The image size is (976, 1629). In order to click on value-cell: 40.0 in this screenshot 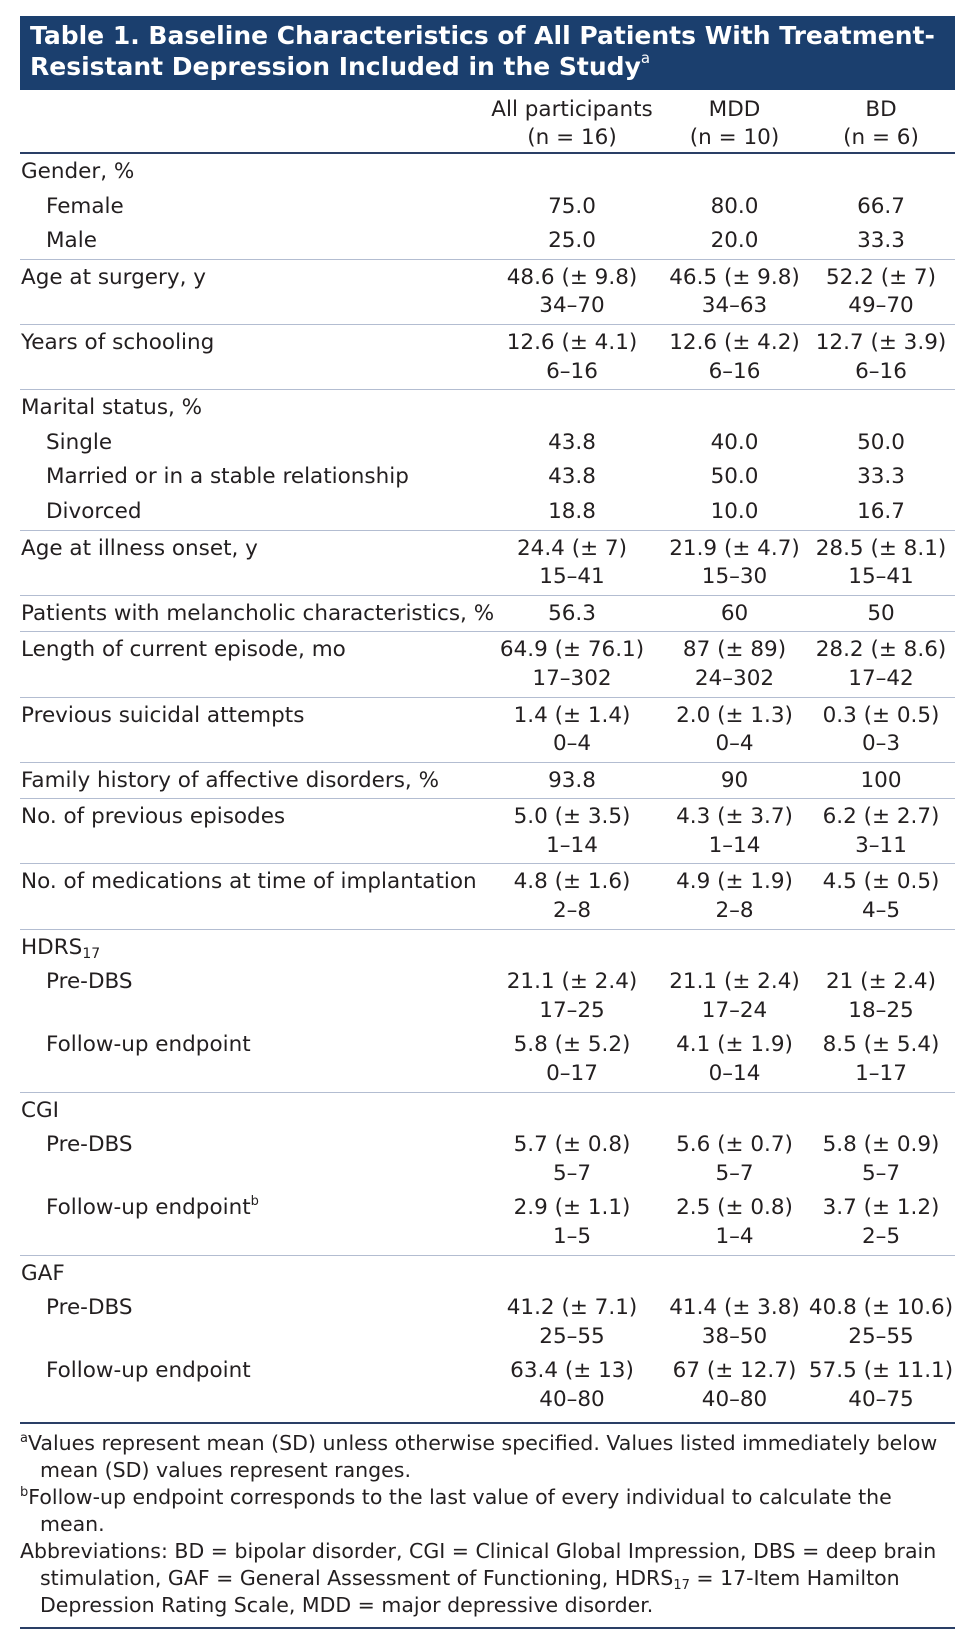, I will do `click(734, 443)`.